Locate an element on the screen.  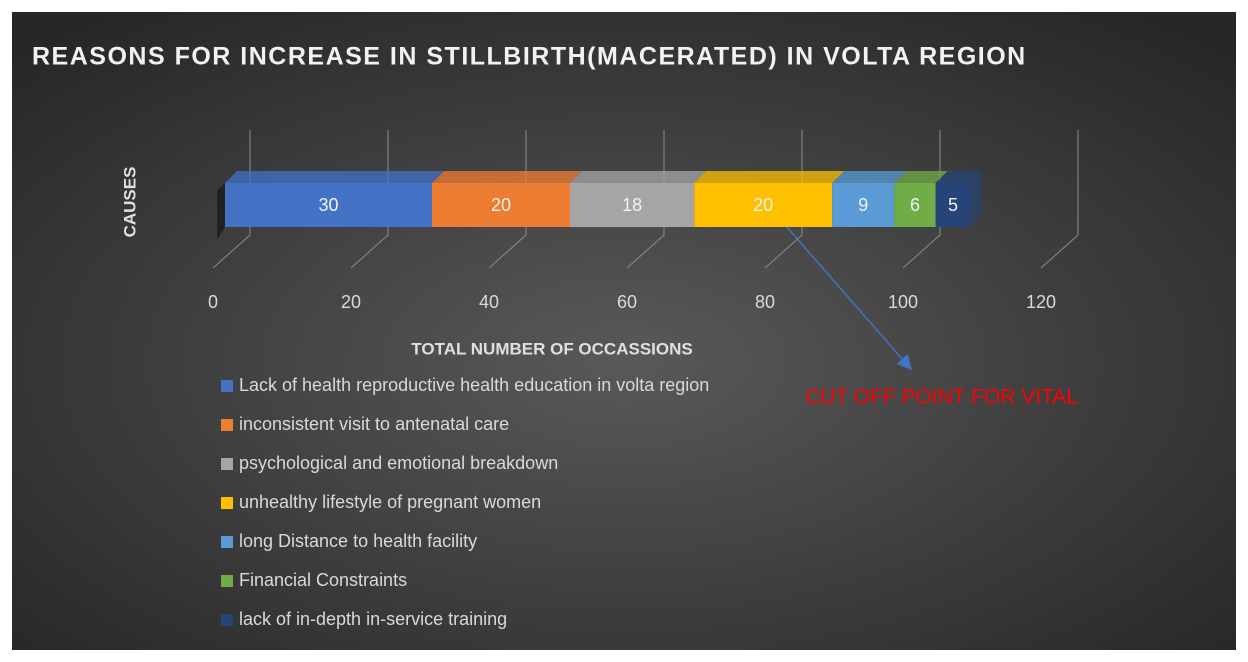
annotation: CUT OFF POINT FOR VITAL is located at coordinates (941, 397).